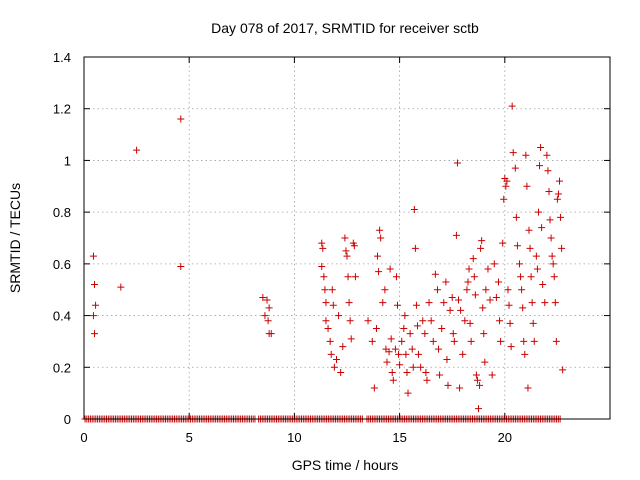 The height and width of the screenshot is (480, 640). I want to click on y-tick-label: 1, so click(67, 160).